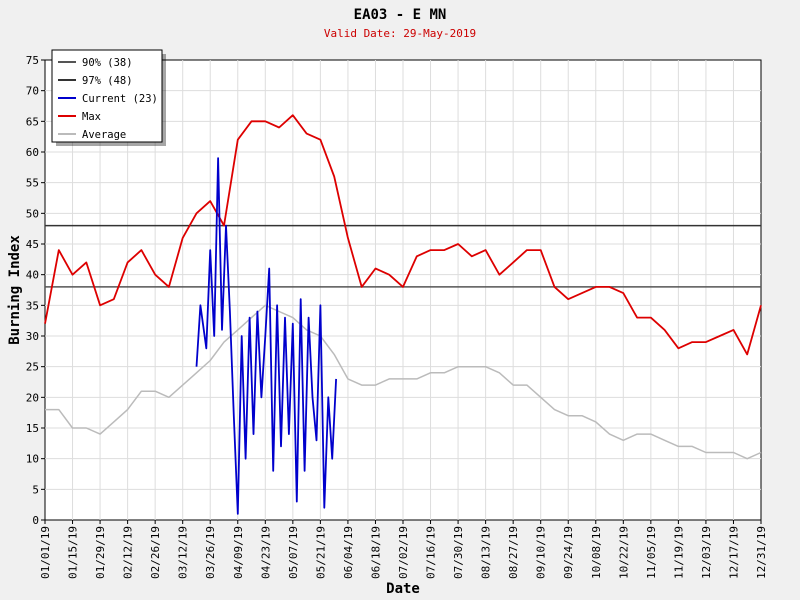 The width and height of the screenshot is (800, 600). I want to click on legend-label-max: Max, so click(91, 117).